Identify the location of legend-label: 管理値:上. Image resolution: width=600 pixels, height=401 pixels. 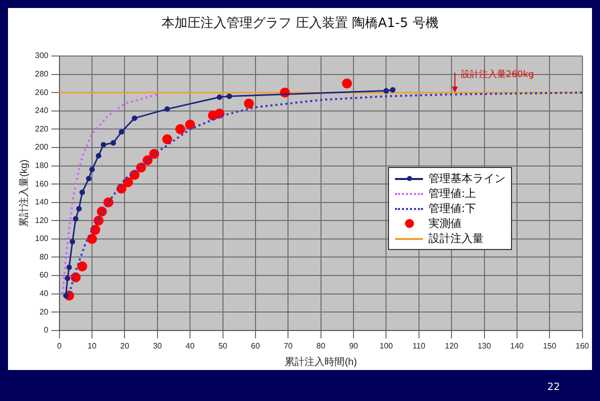
(452, 194).